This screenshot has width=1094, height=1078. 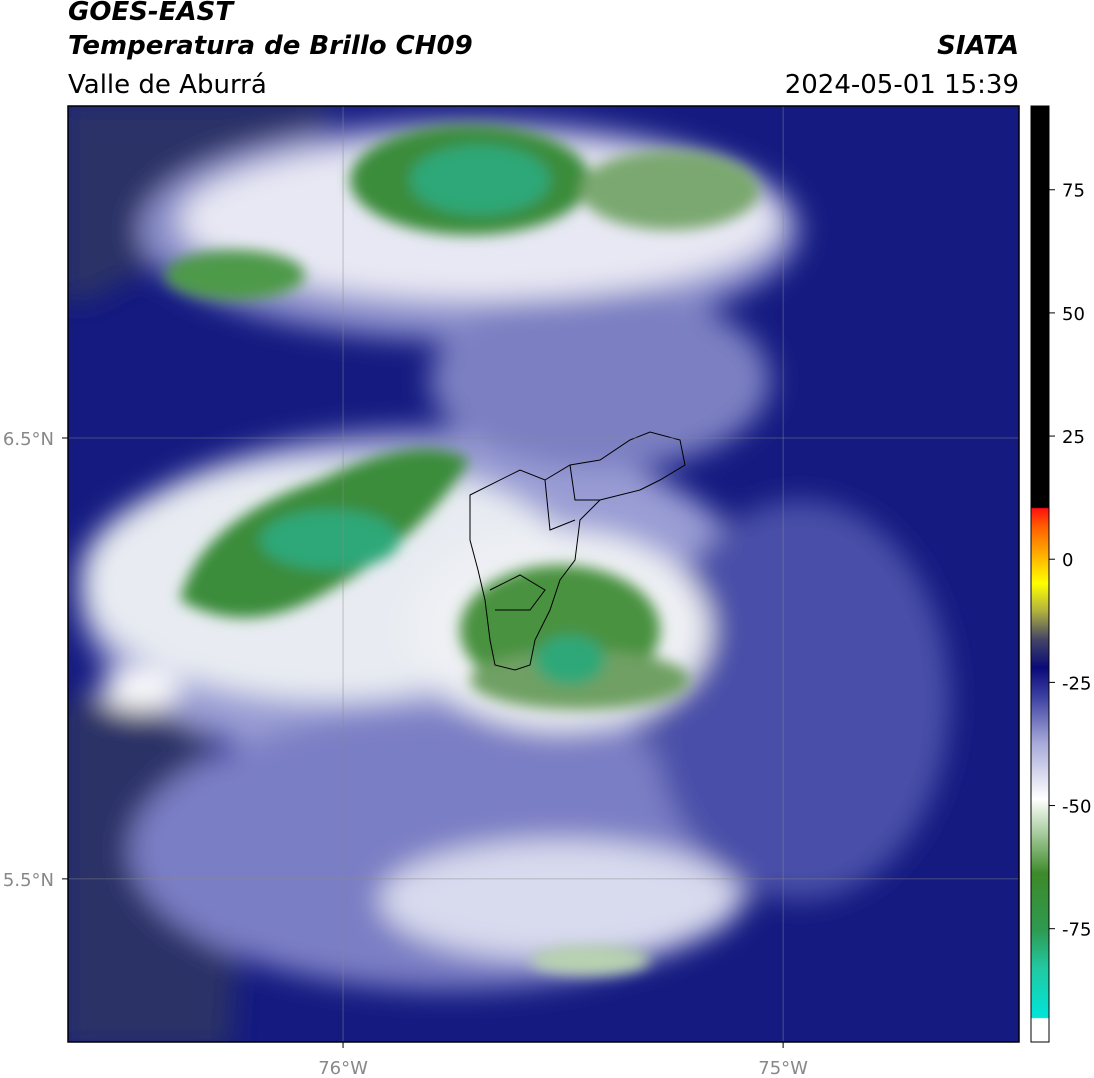 I want to click on lat-tick-label: 6.5°N, so click(x=28, y=439).